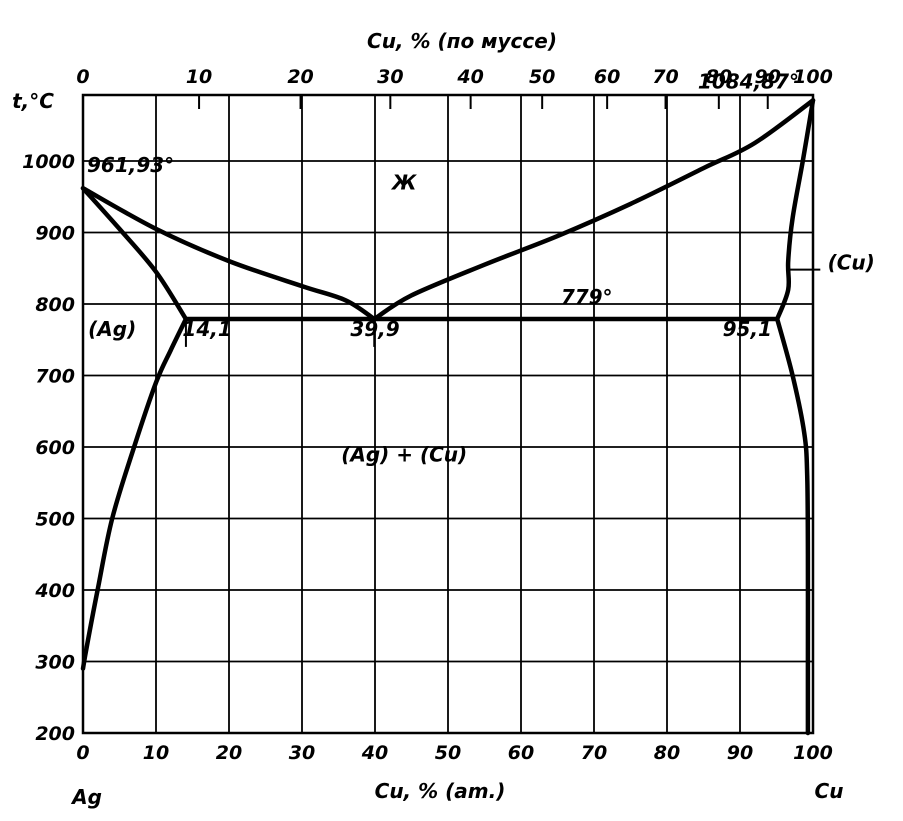  Describe the element at coordinates (374, 329) in the screenshot. I see `eutectic-composition: 39,9` at that location.